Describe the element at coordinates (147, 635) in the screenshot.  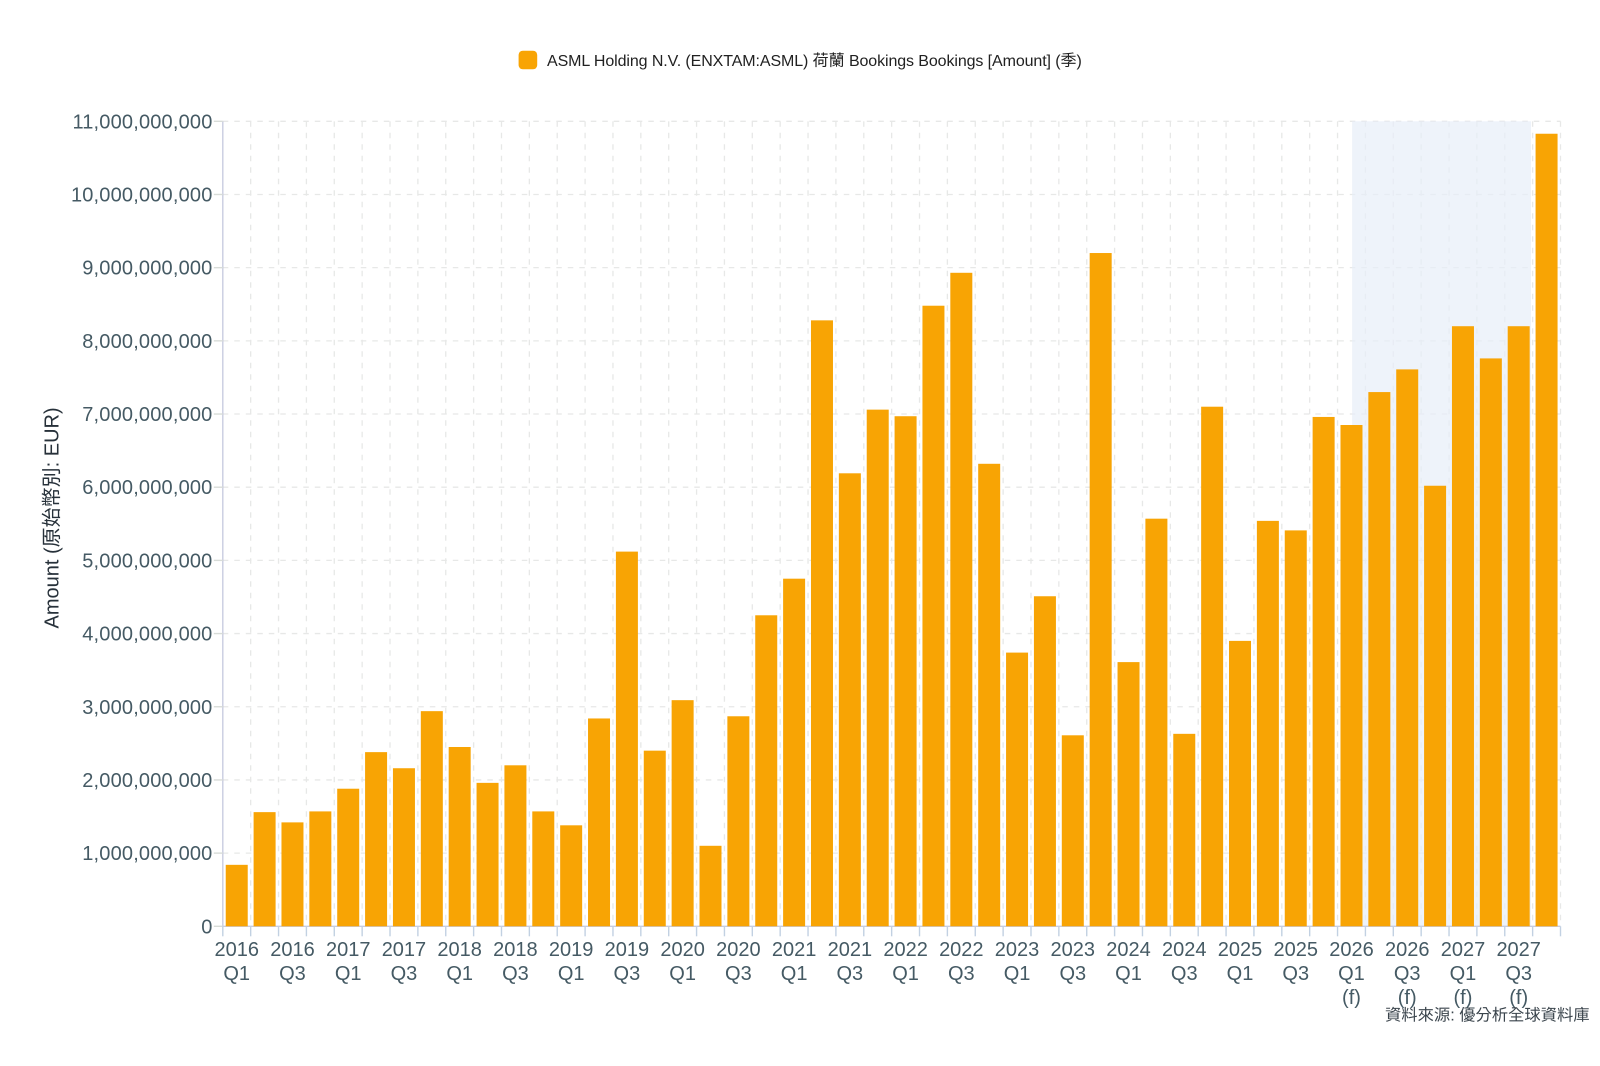
I see `svg-text: 4,000,000,000` at that location.